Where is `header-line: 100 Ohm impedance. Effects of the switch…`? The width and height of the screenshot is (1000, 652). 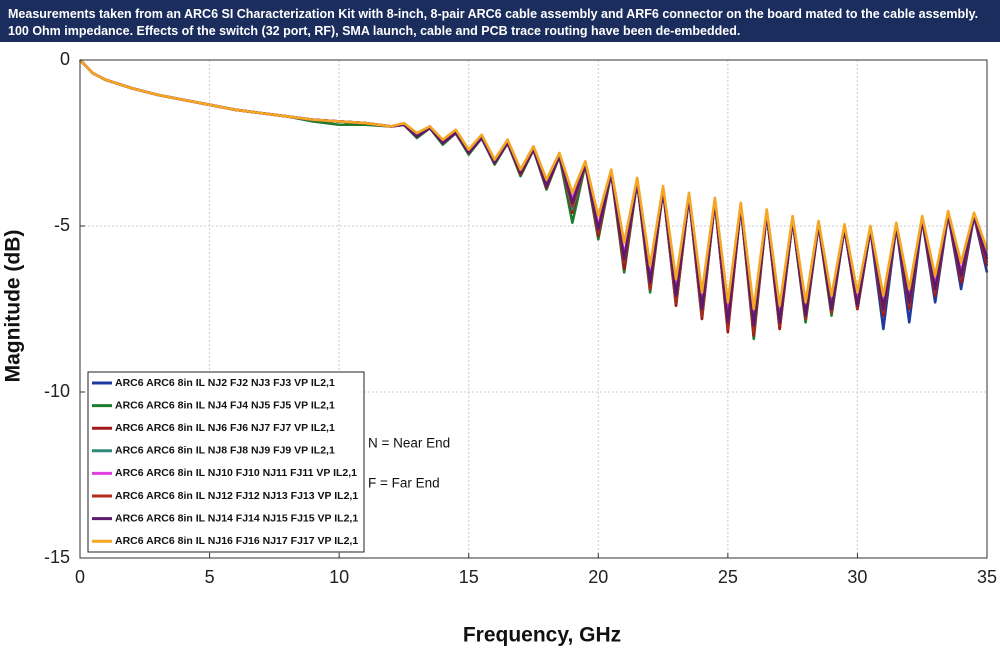 header-line: 100 Ohm impedance. Effects of the switch… is located at coordinates (374, 31).